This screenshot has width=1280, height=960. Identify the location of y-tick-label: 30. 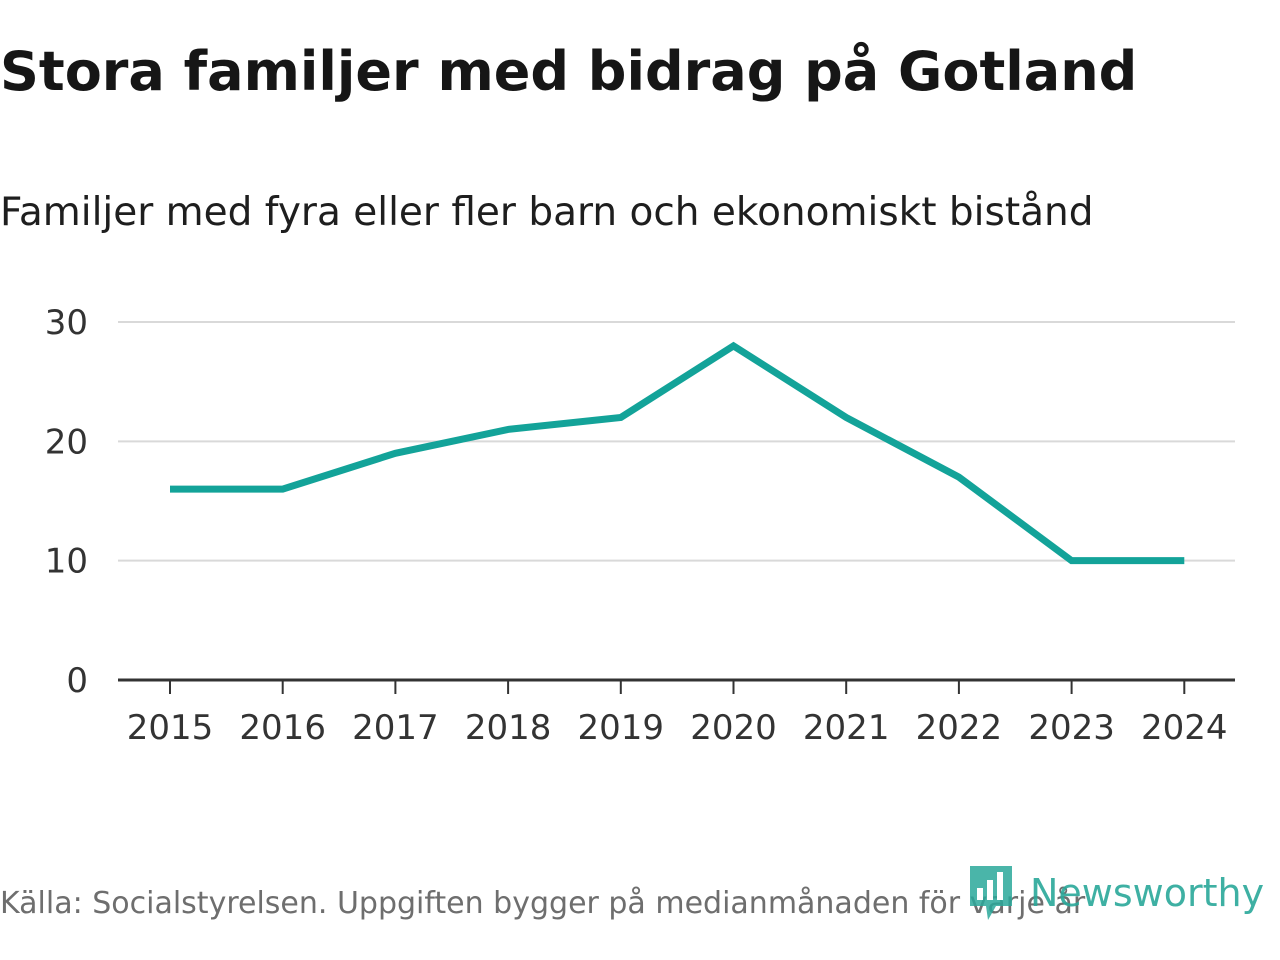
(66, 323).